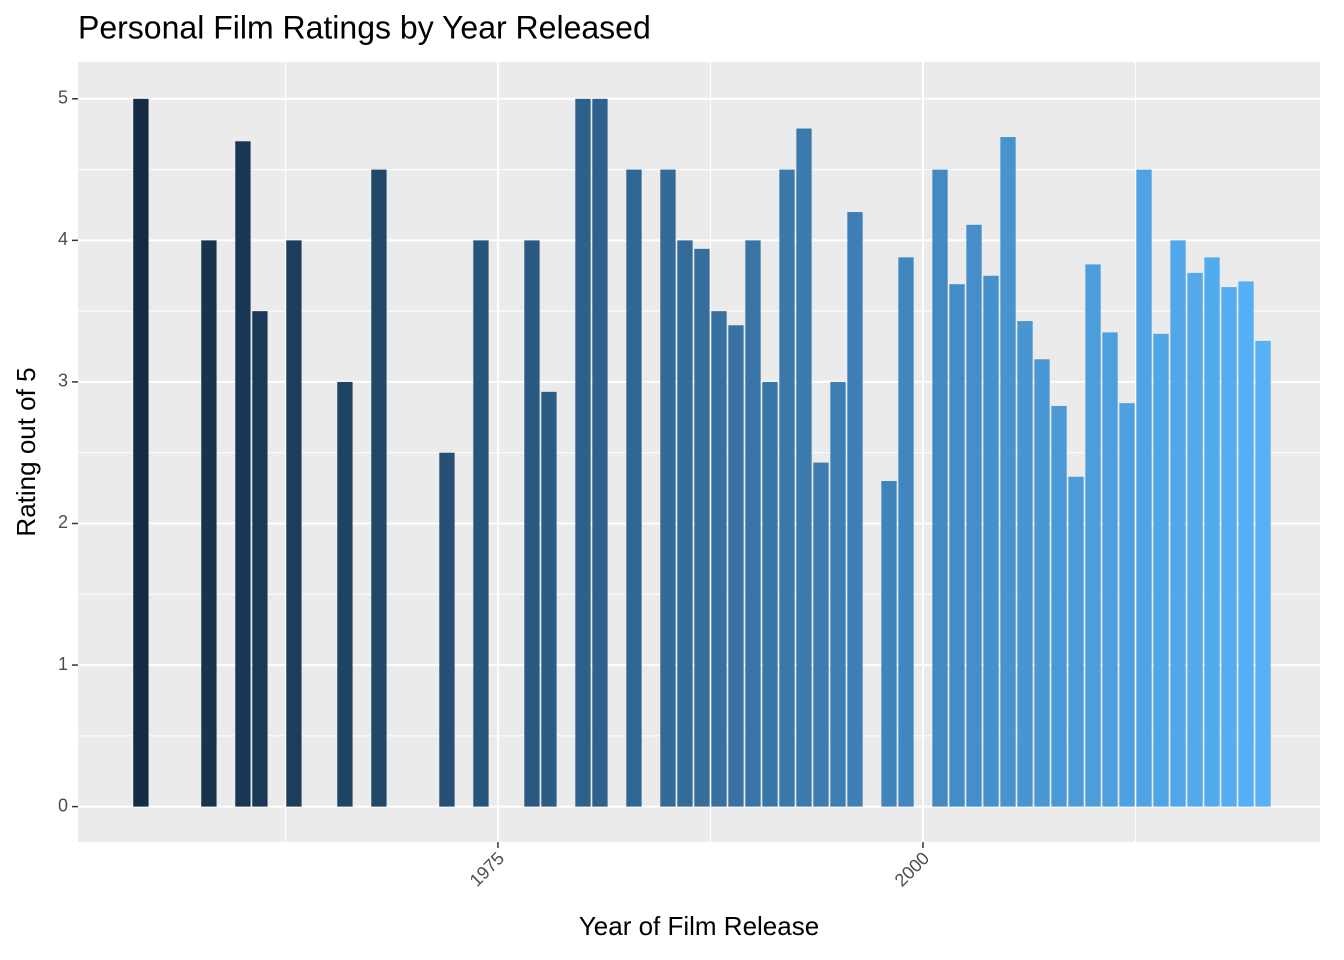 Image resolution: width=1344 pixels, height=960 pixels. I want to click on y-tick-label: 2, so click(63, 522).